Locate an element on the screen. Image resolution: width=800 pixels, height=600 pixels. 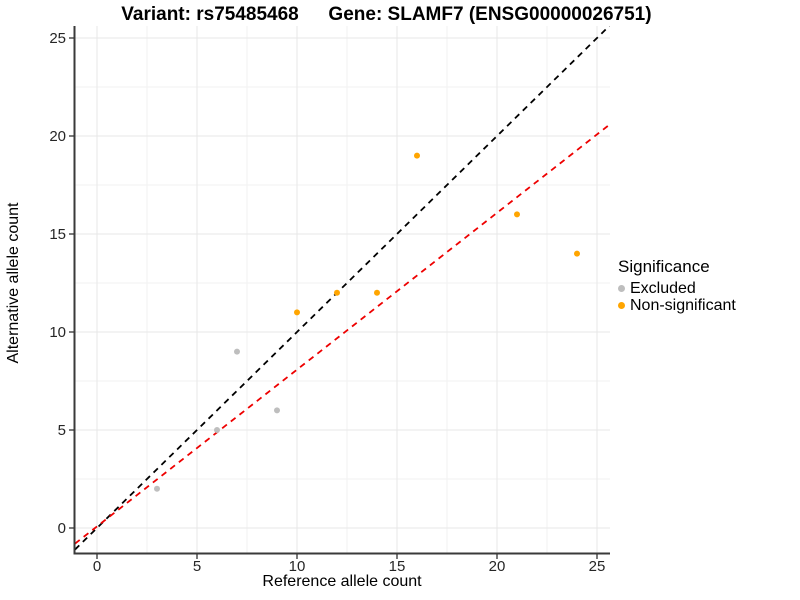
legend-item-excluded: Excluded is located at coordinates (677, 288).